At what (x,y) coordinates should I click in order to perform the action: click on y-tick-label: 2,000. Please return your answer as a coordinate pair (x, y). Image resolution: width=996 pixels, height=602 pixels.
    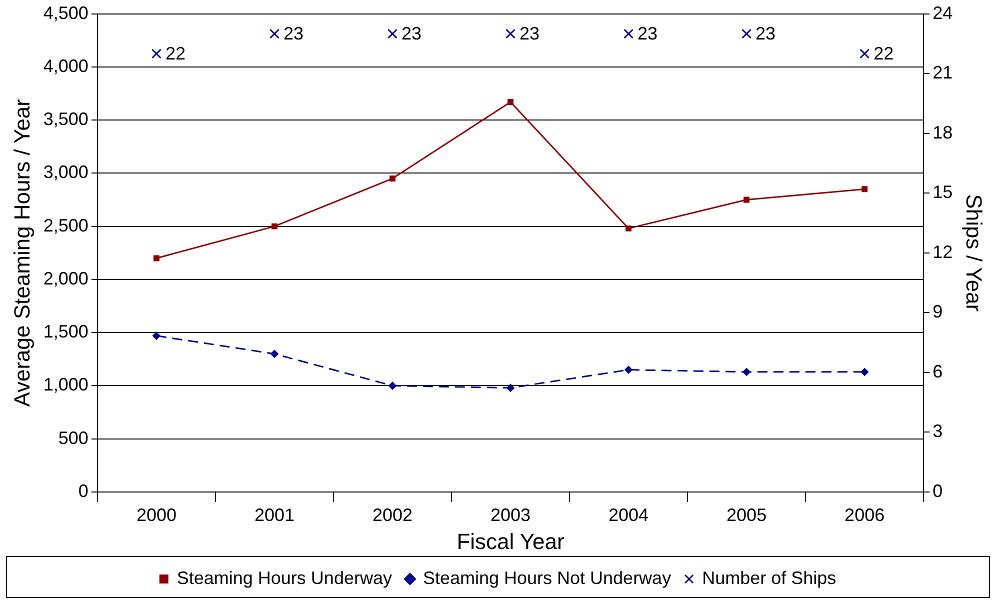
    Looking at the image, I should click on (65, 278).